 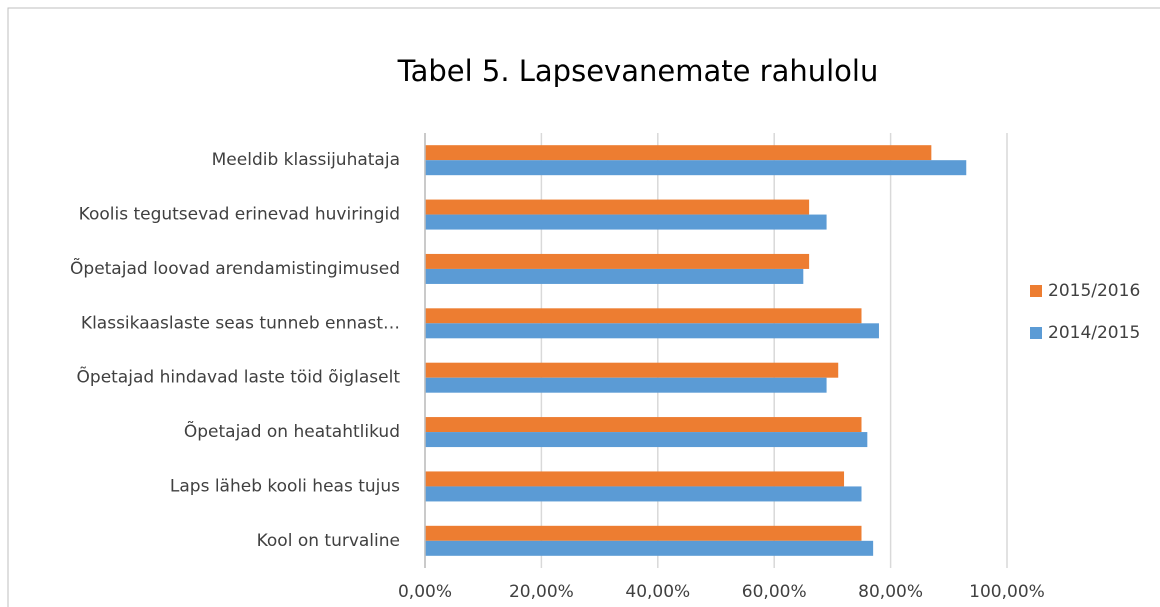 I want to click on x-tick-label: 0,00%, so click(x=425, y=592).